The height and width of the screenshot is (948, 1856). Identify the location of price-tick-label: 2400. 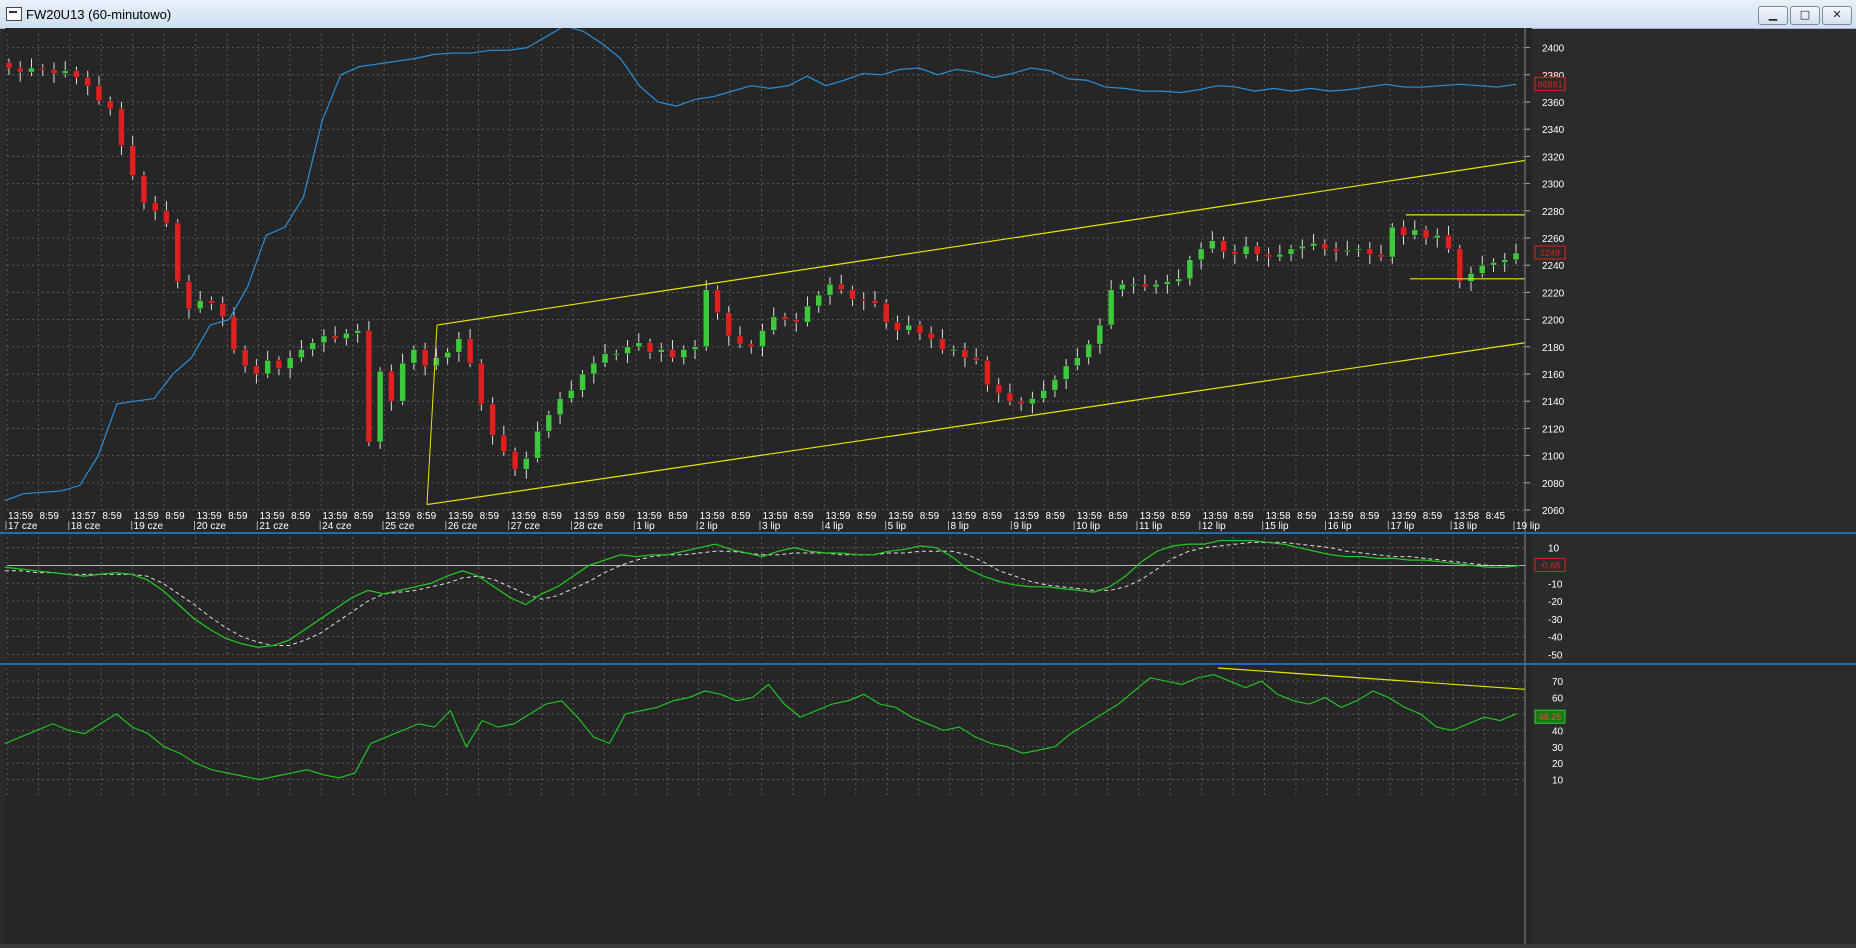
(1553, 49).